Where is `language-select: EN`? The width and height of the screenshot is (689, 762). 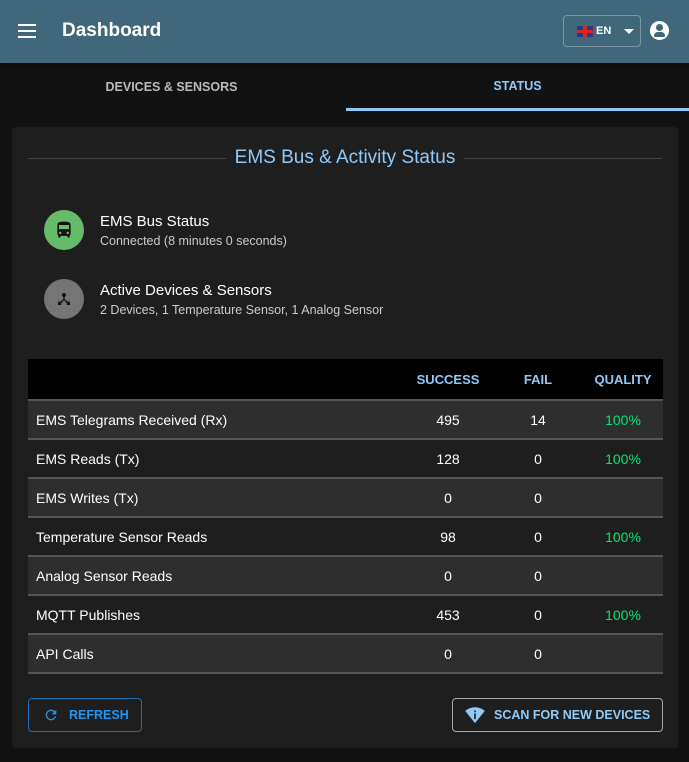 language-select: EN is located at coordinates (602, 31).